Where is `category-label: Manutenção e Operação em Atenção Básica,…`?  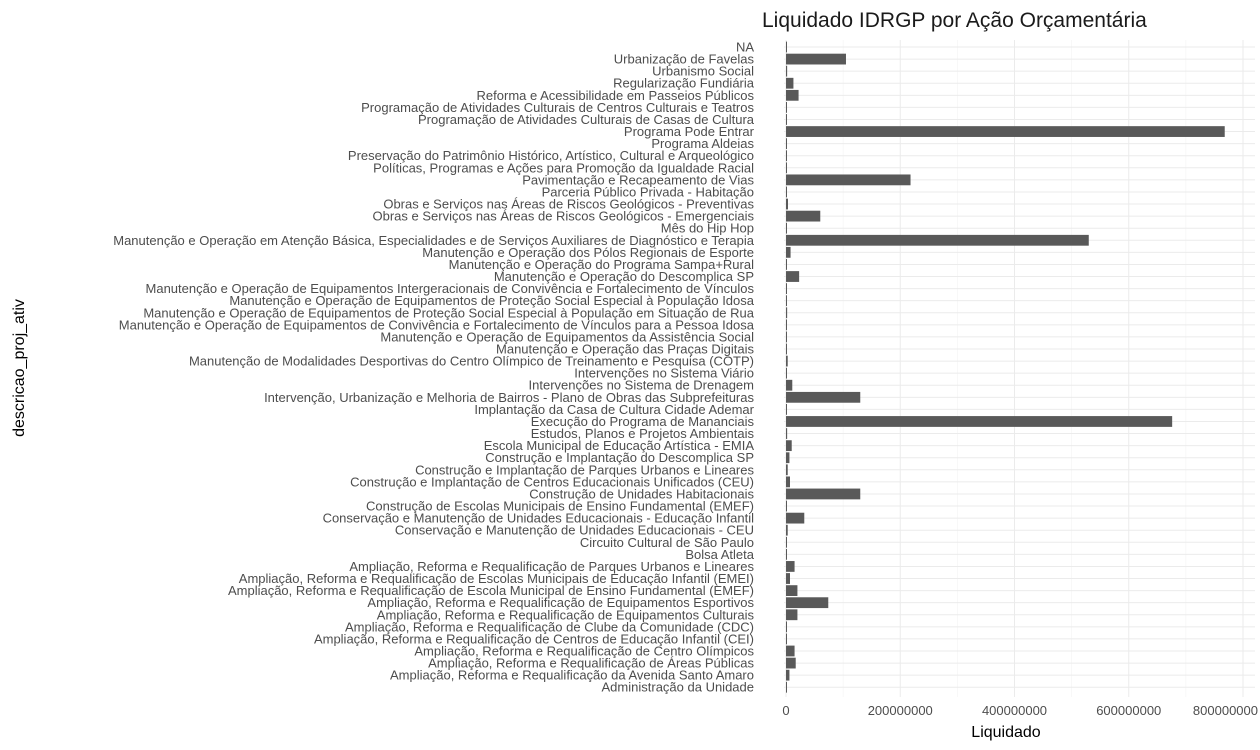
category-label: Manutenção e Operação em Atenção Básica,… is located at coordinates (434, 240).